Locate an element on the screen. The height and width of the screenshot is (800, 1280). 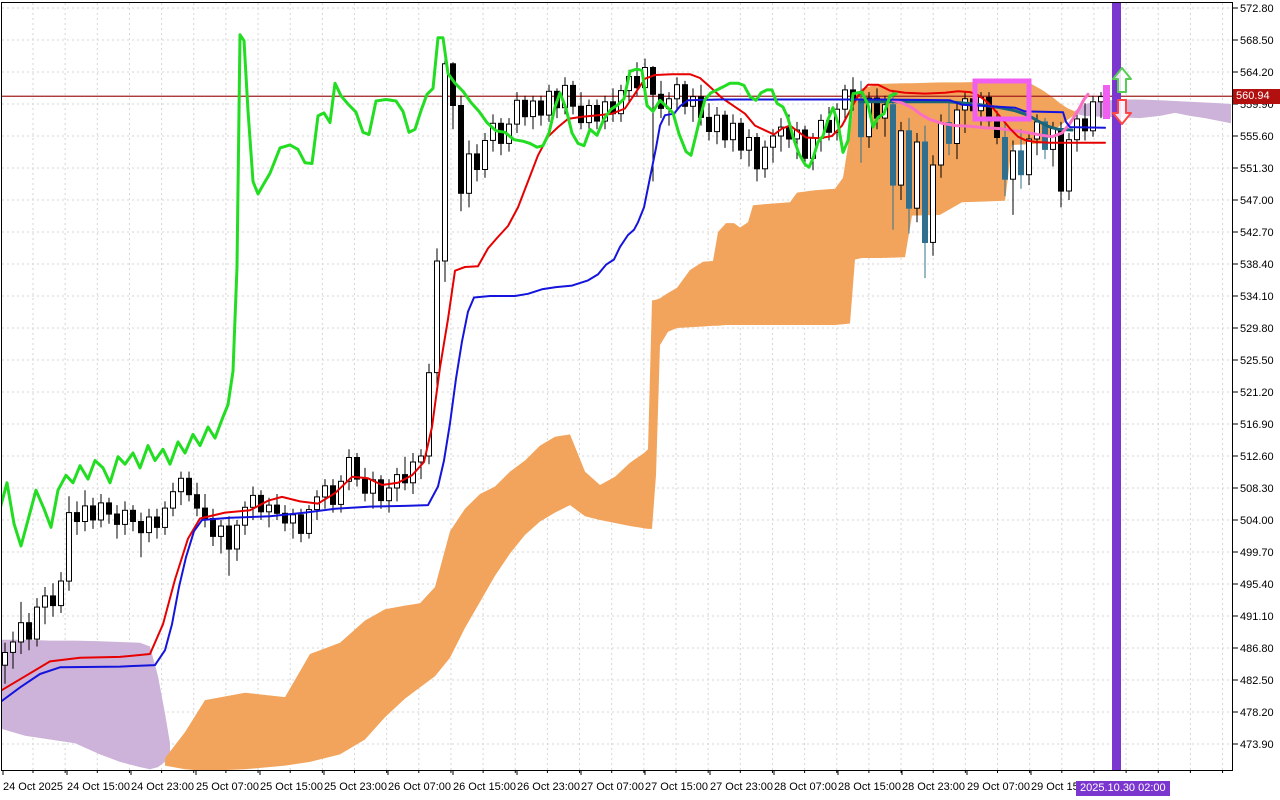
time-axis-label: 28 Oct 07:00 is located at coordinates (805, 787).